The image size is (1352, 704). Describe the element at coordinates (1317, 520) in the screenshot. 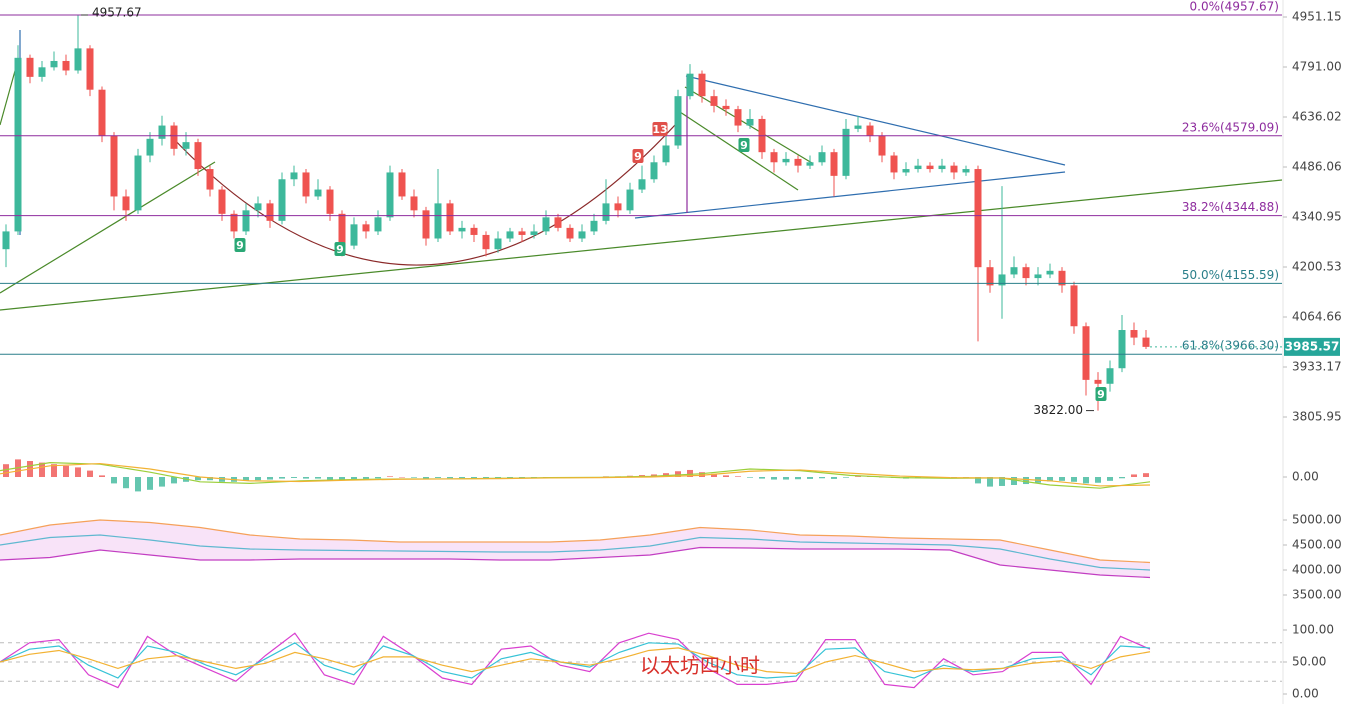

I see `y-tick-label: 5000.00` at that location.